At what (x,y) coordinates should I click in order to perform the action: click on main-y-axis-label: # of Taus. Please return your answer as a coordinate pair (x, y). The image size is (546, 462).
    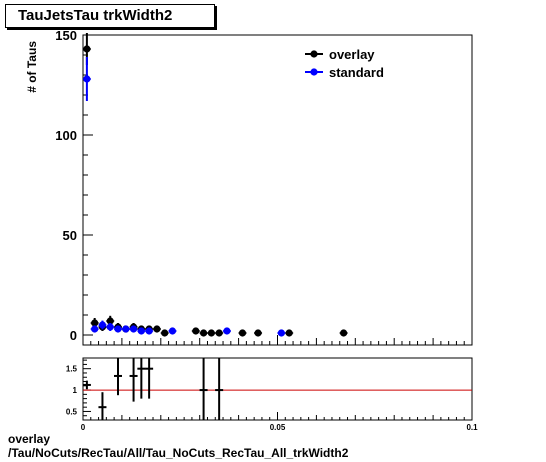
    Looking at the image, I should click on (32, 67).